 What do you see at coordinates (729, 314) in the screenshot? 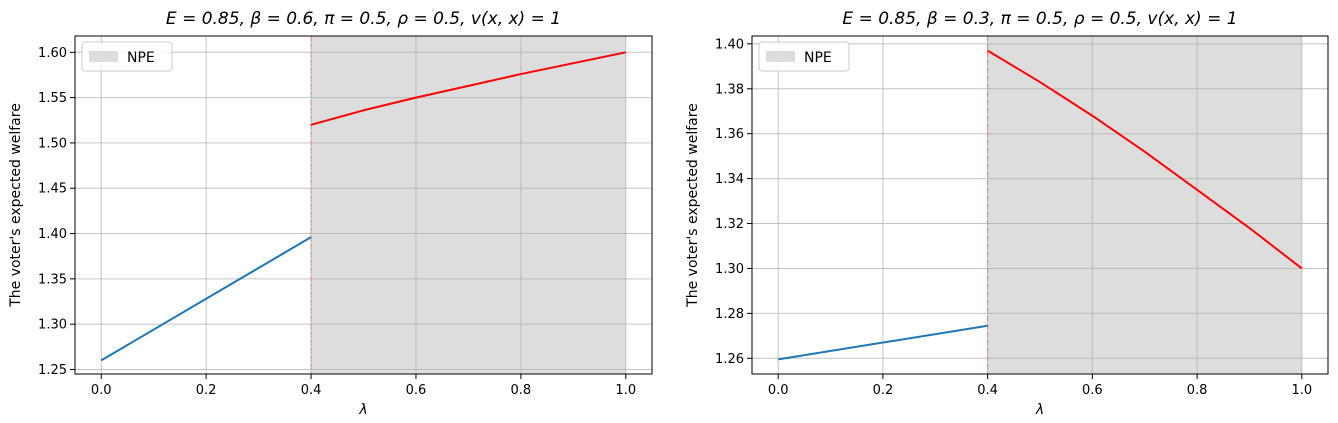
I see `y-tick-label: 1.28` at bounding box center [729, 314].